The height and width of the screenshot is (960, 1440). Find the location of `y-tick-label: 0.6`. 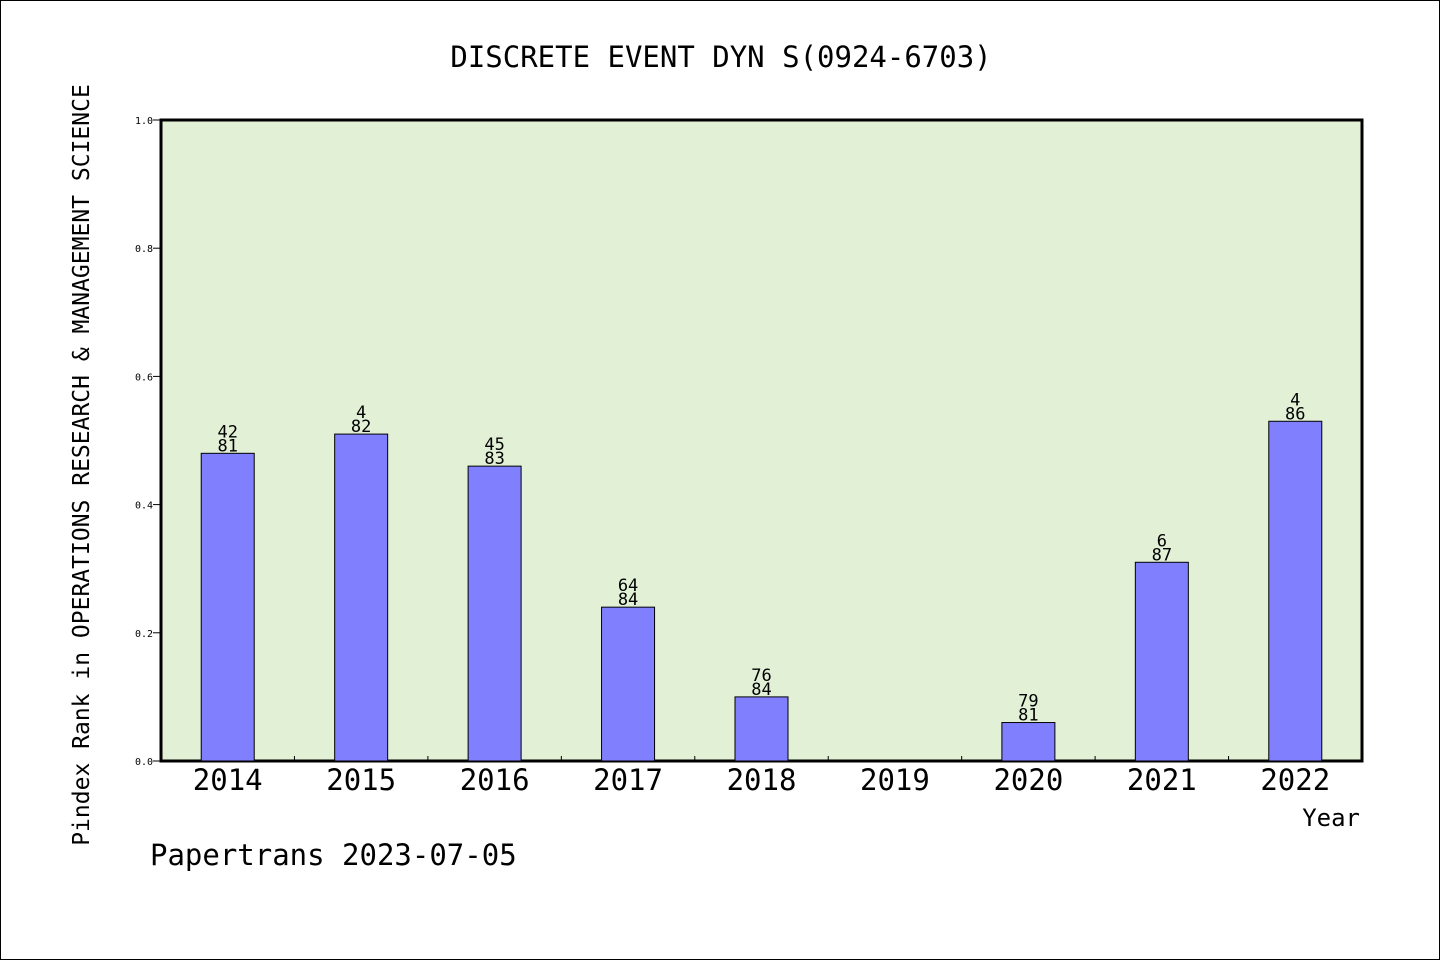

y-tick-label: 0.6 is located at coordinates (144, 377).